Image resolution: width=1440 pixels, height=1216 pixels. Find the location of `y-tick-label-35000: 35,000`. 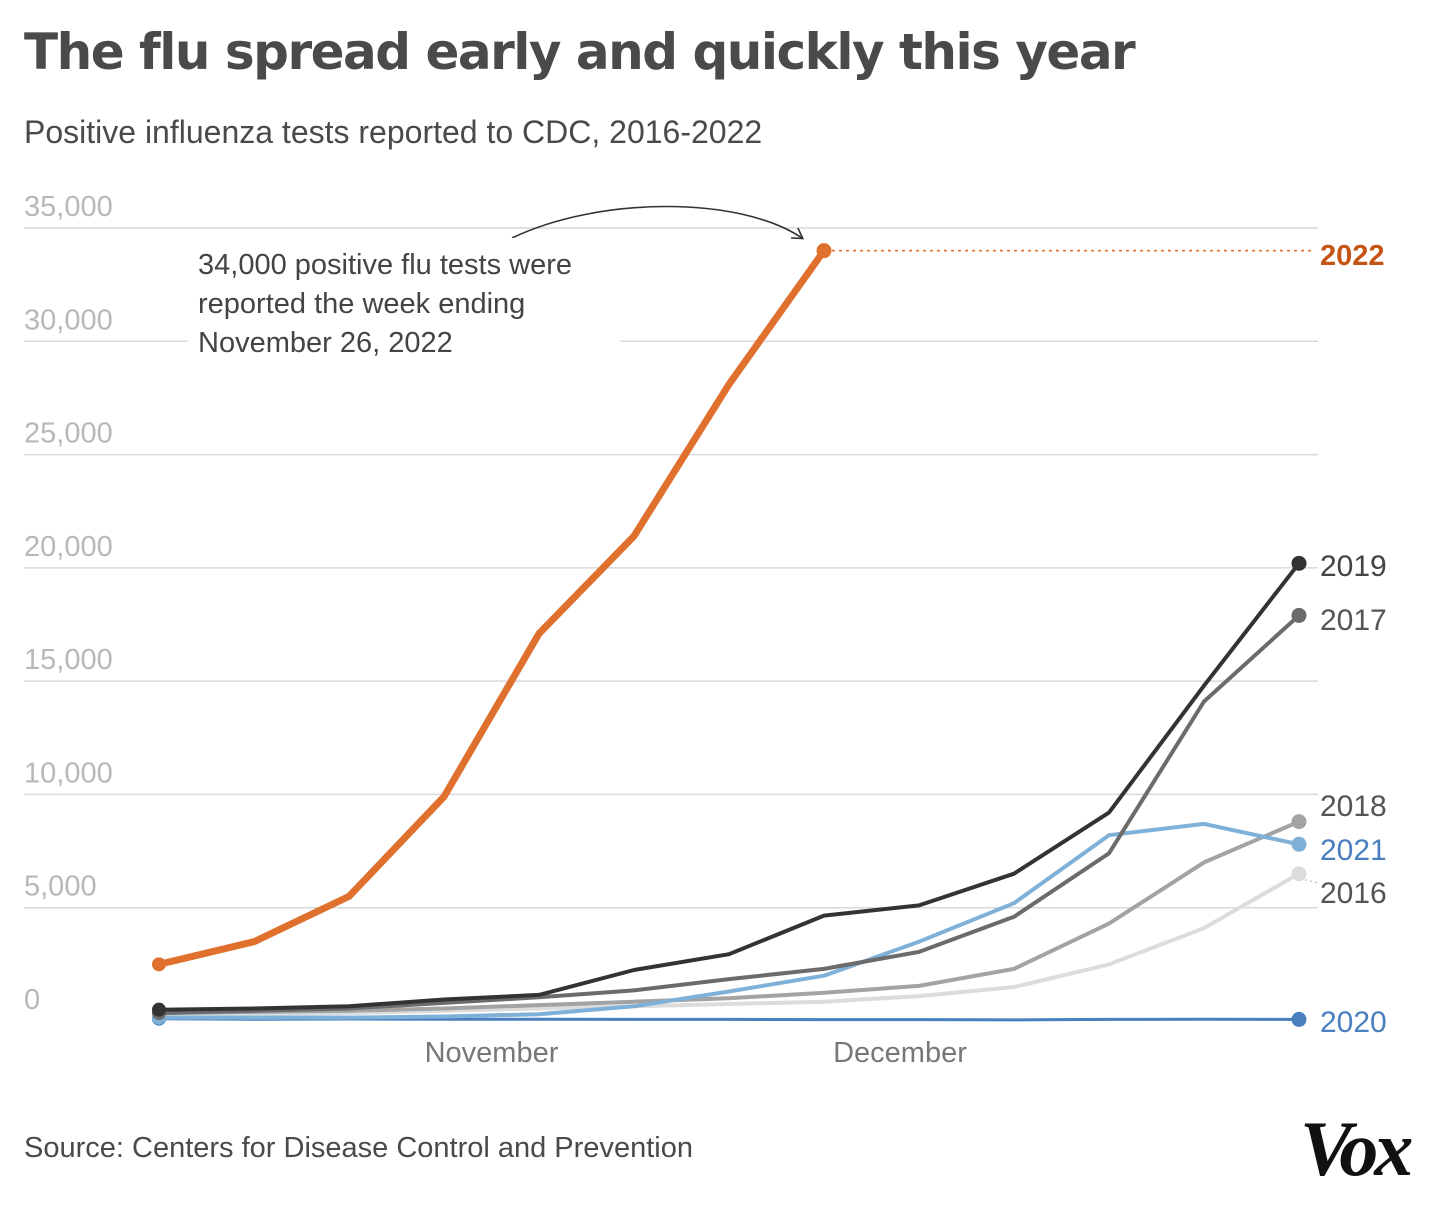

y-tick-label-35000: 35,000 is located at coordinates (68, 207).